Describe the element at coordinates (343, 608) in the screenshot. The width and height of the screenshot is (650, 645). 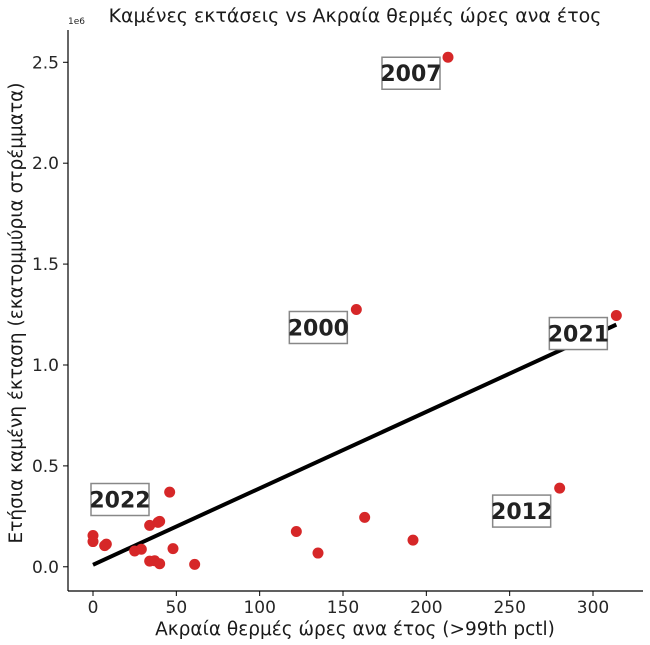
I see `x-tick-label: 150` at that location.